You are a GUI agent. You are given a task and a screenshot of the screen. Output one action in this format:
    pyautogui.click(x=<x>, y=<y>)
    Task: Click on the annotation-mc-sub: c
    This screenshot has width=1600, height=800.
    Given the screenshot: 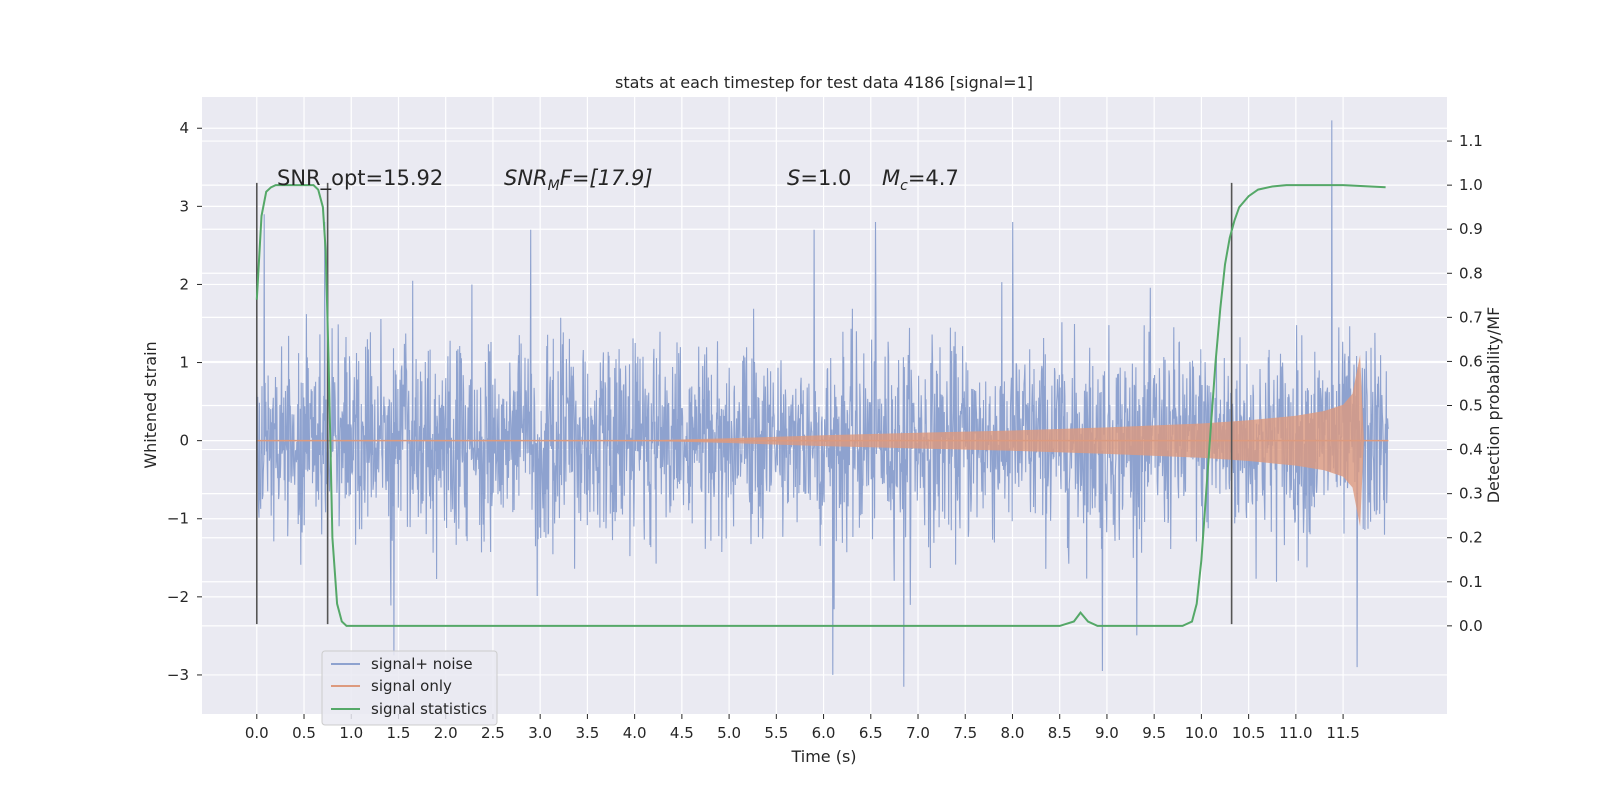 What is the action you would take?
    pyautogui.click(x=904, y=186)
    